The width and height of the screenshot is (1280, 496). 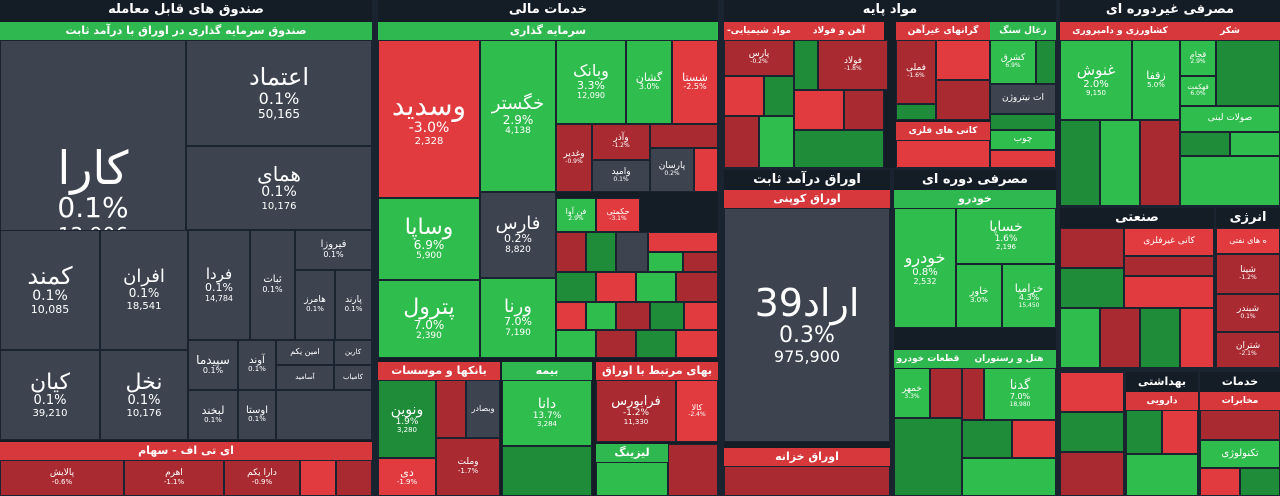 I want to click on tile-small-d7, so click(x=1230, y=181).